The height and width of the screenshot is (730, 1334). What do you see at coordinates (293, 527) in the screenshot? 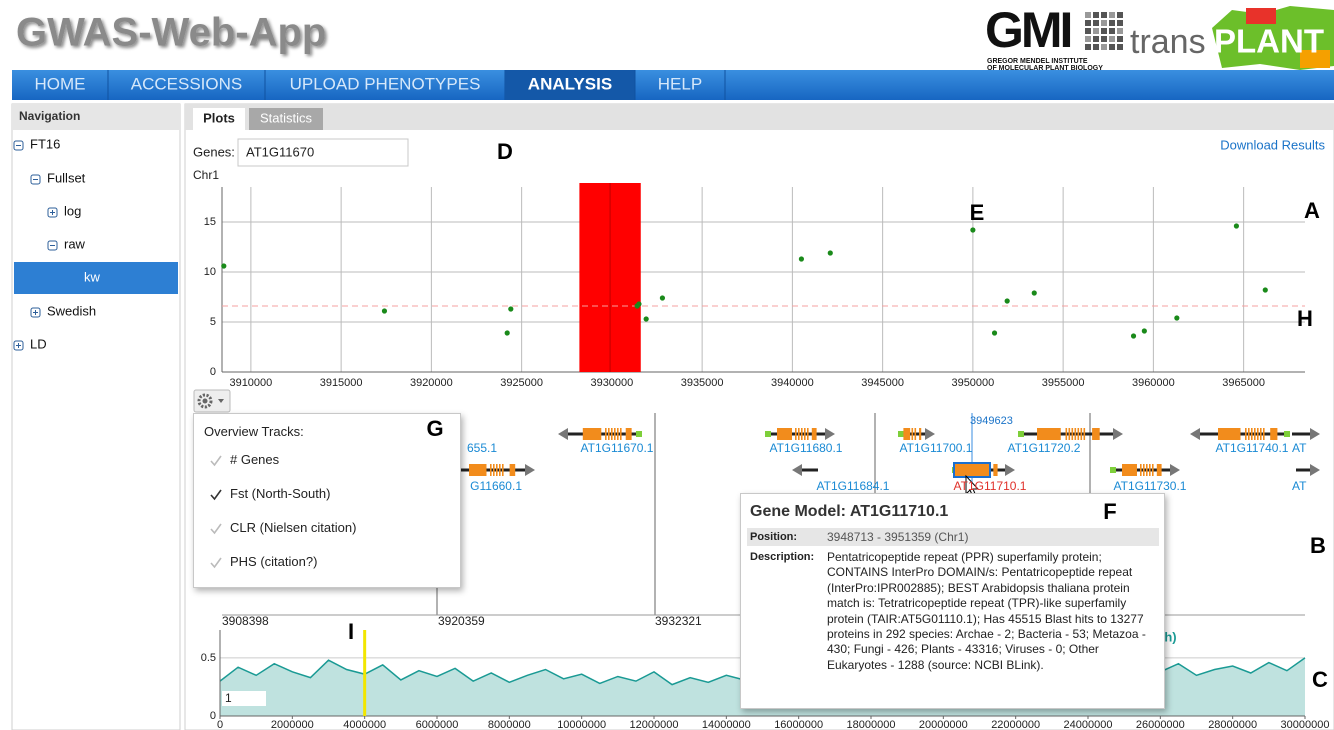
I see `overview-item-label: CLR (Nielsen citation)` at bounding box center [293, 527].